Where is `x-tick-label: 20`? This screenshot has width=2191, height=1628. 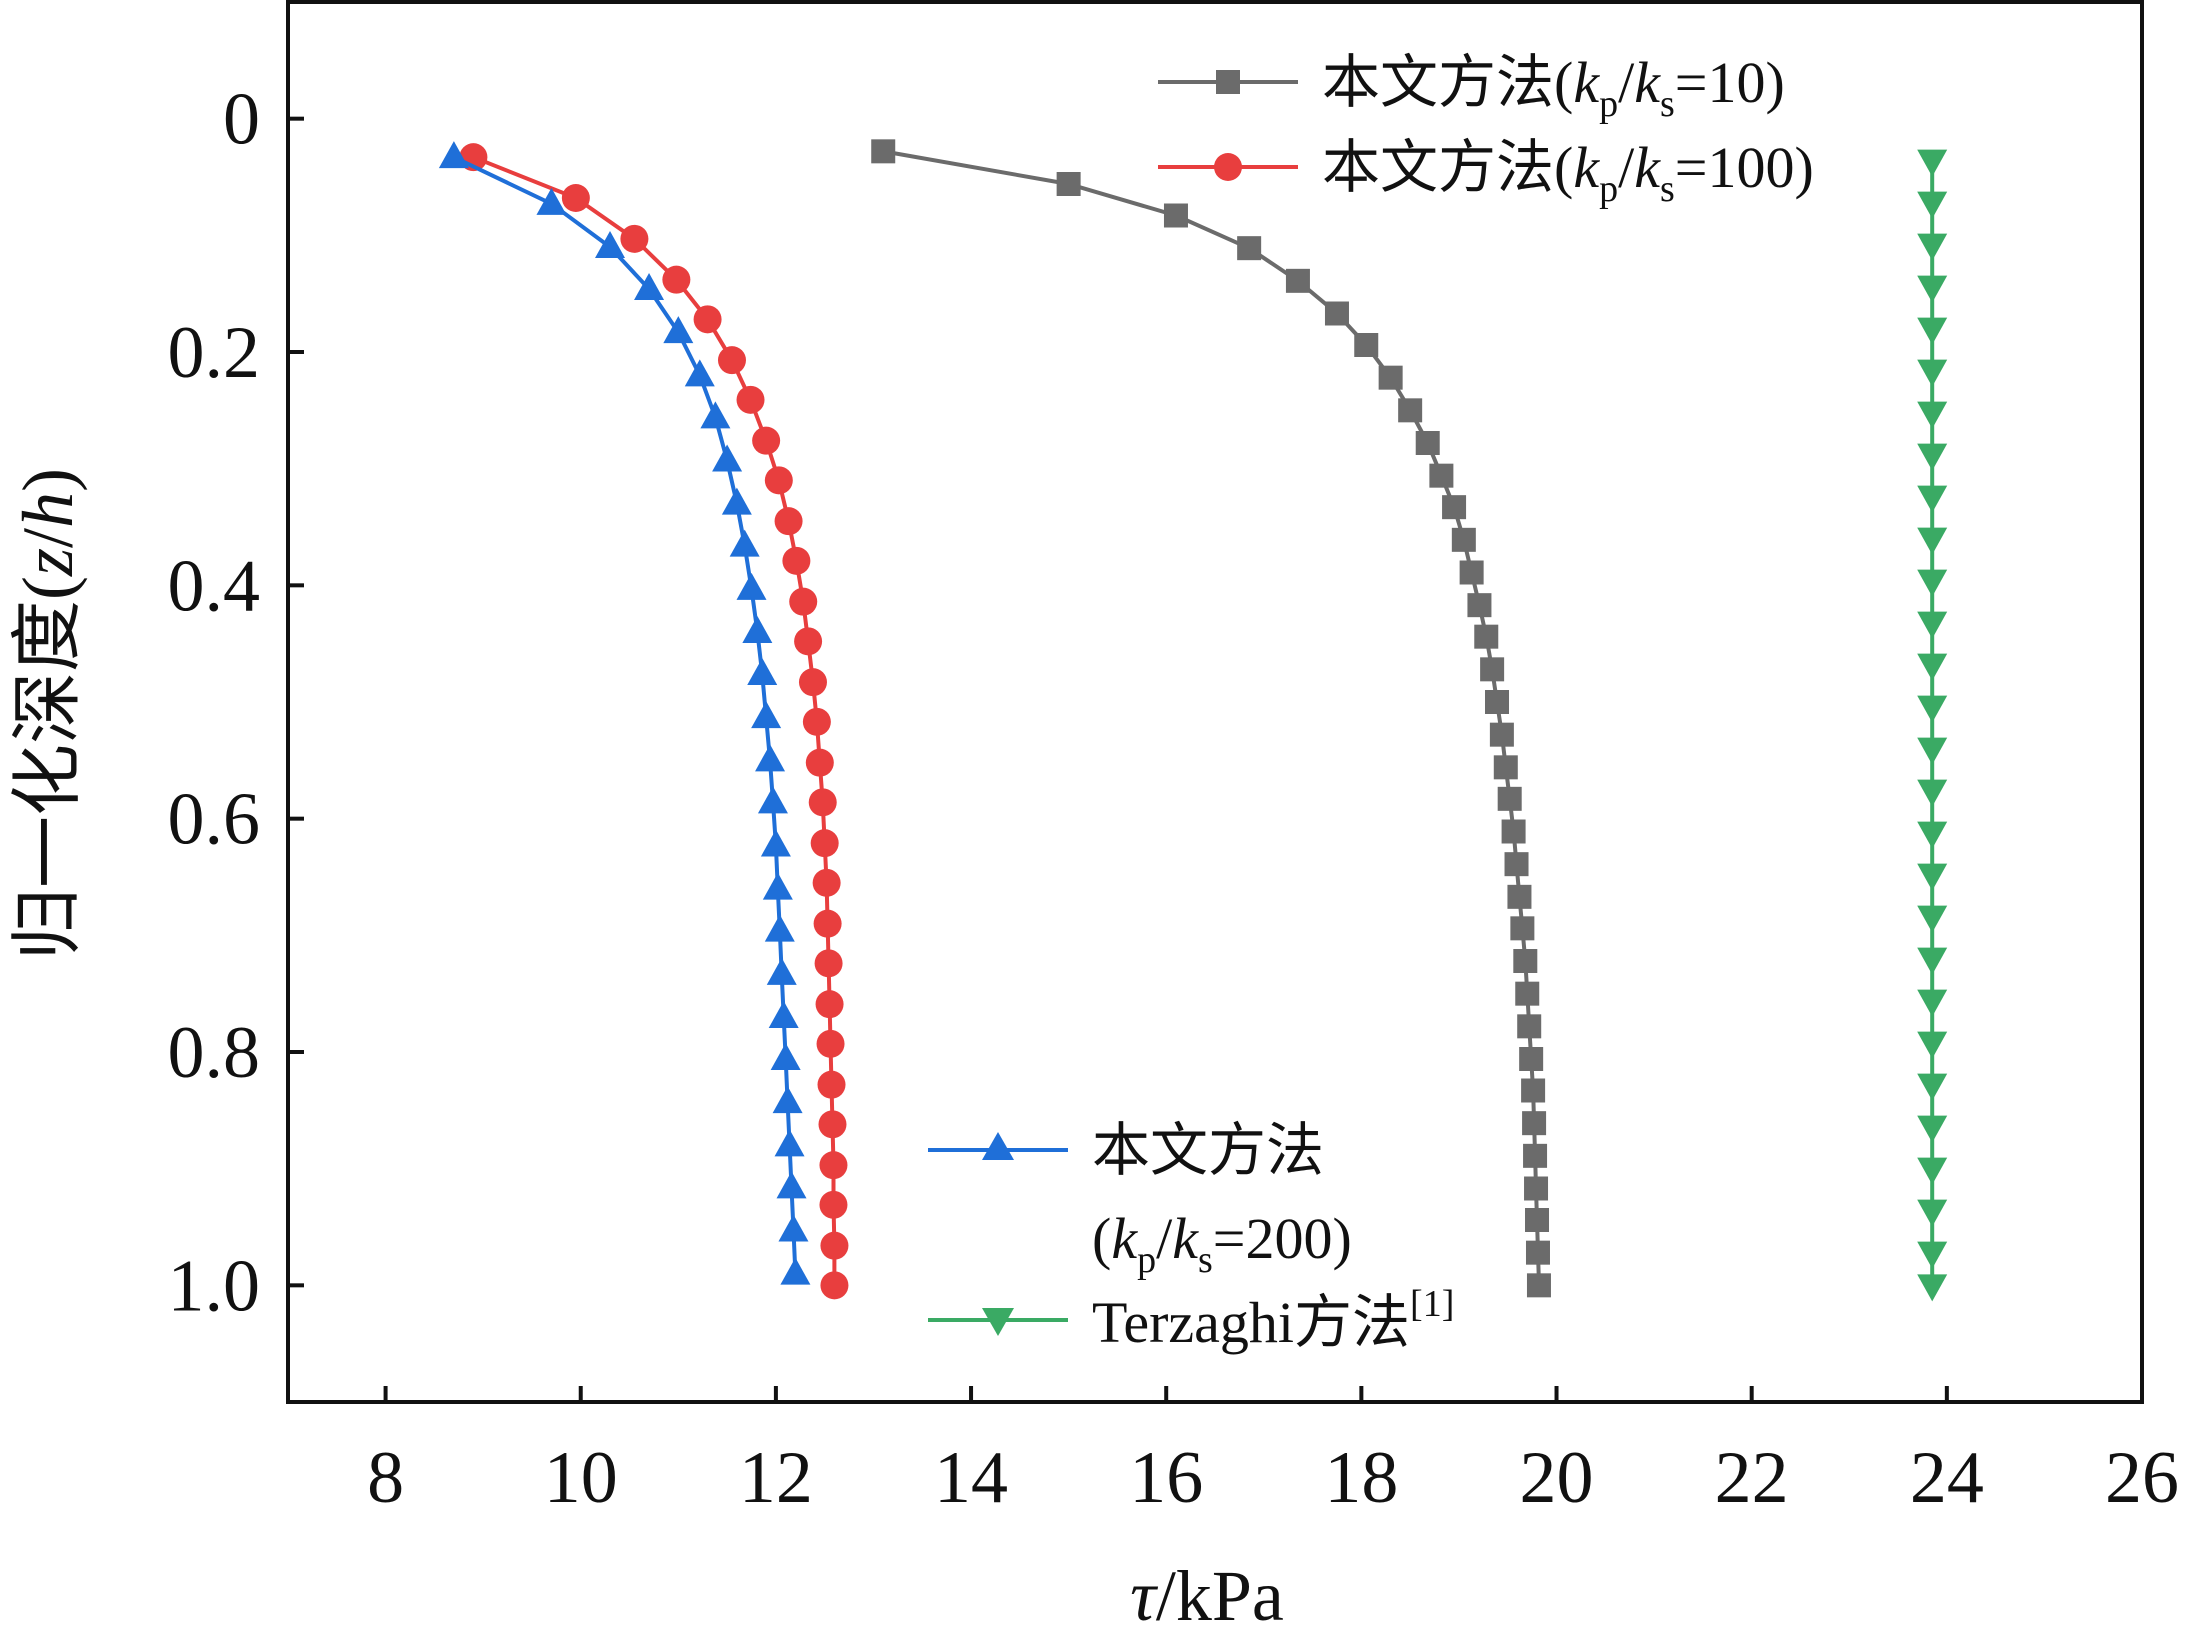
x-tick-label: 20 is located at coordinates (1557, 1478).